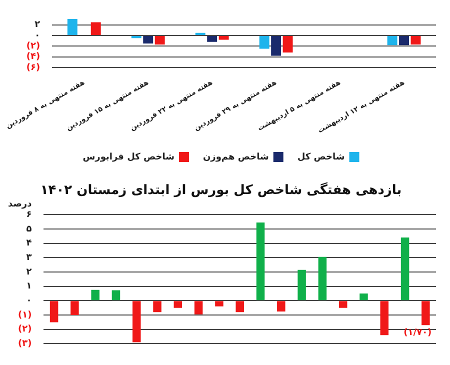 Image resolution: width=450 pixels, height=365 pixels. What do you see at coordinates (33, 67) in the screenshot?
I see `y-tick-label: (۶)` at bounding box center [33, 67].